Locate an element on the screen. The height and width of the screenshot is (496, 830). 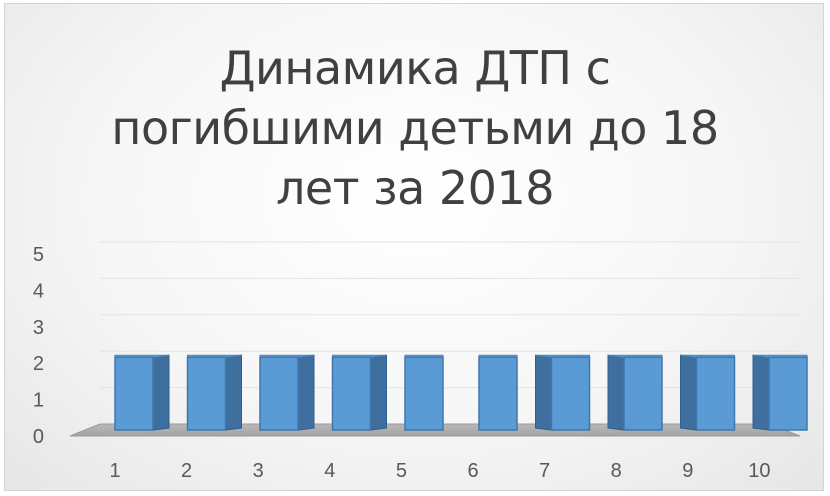
y-tick-label-4: 4 is located at coordinates (38, 291).